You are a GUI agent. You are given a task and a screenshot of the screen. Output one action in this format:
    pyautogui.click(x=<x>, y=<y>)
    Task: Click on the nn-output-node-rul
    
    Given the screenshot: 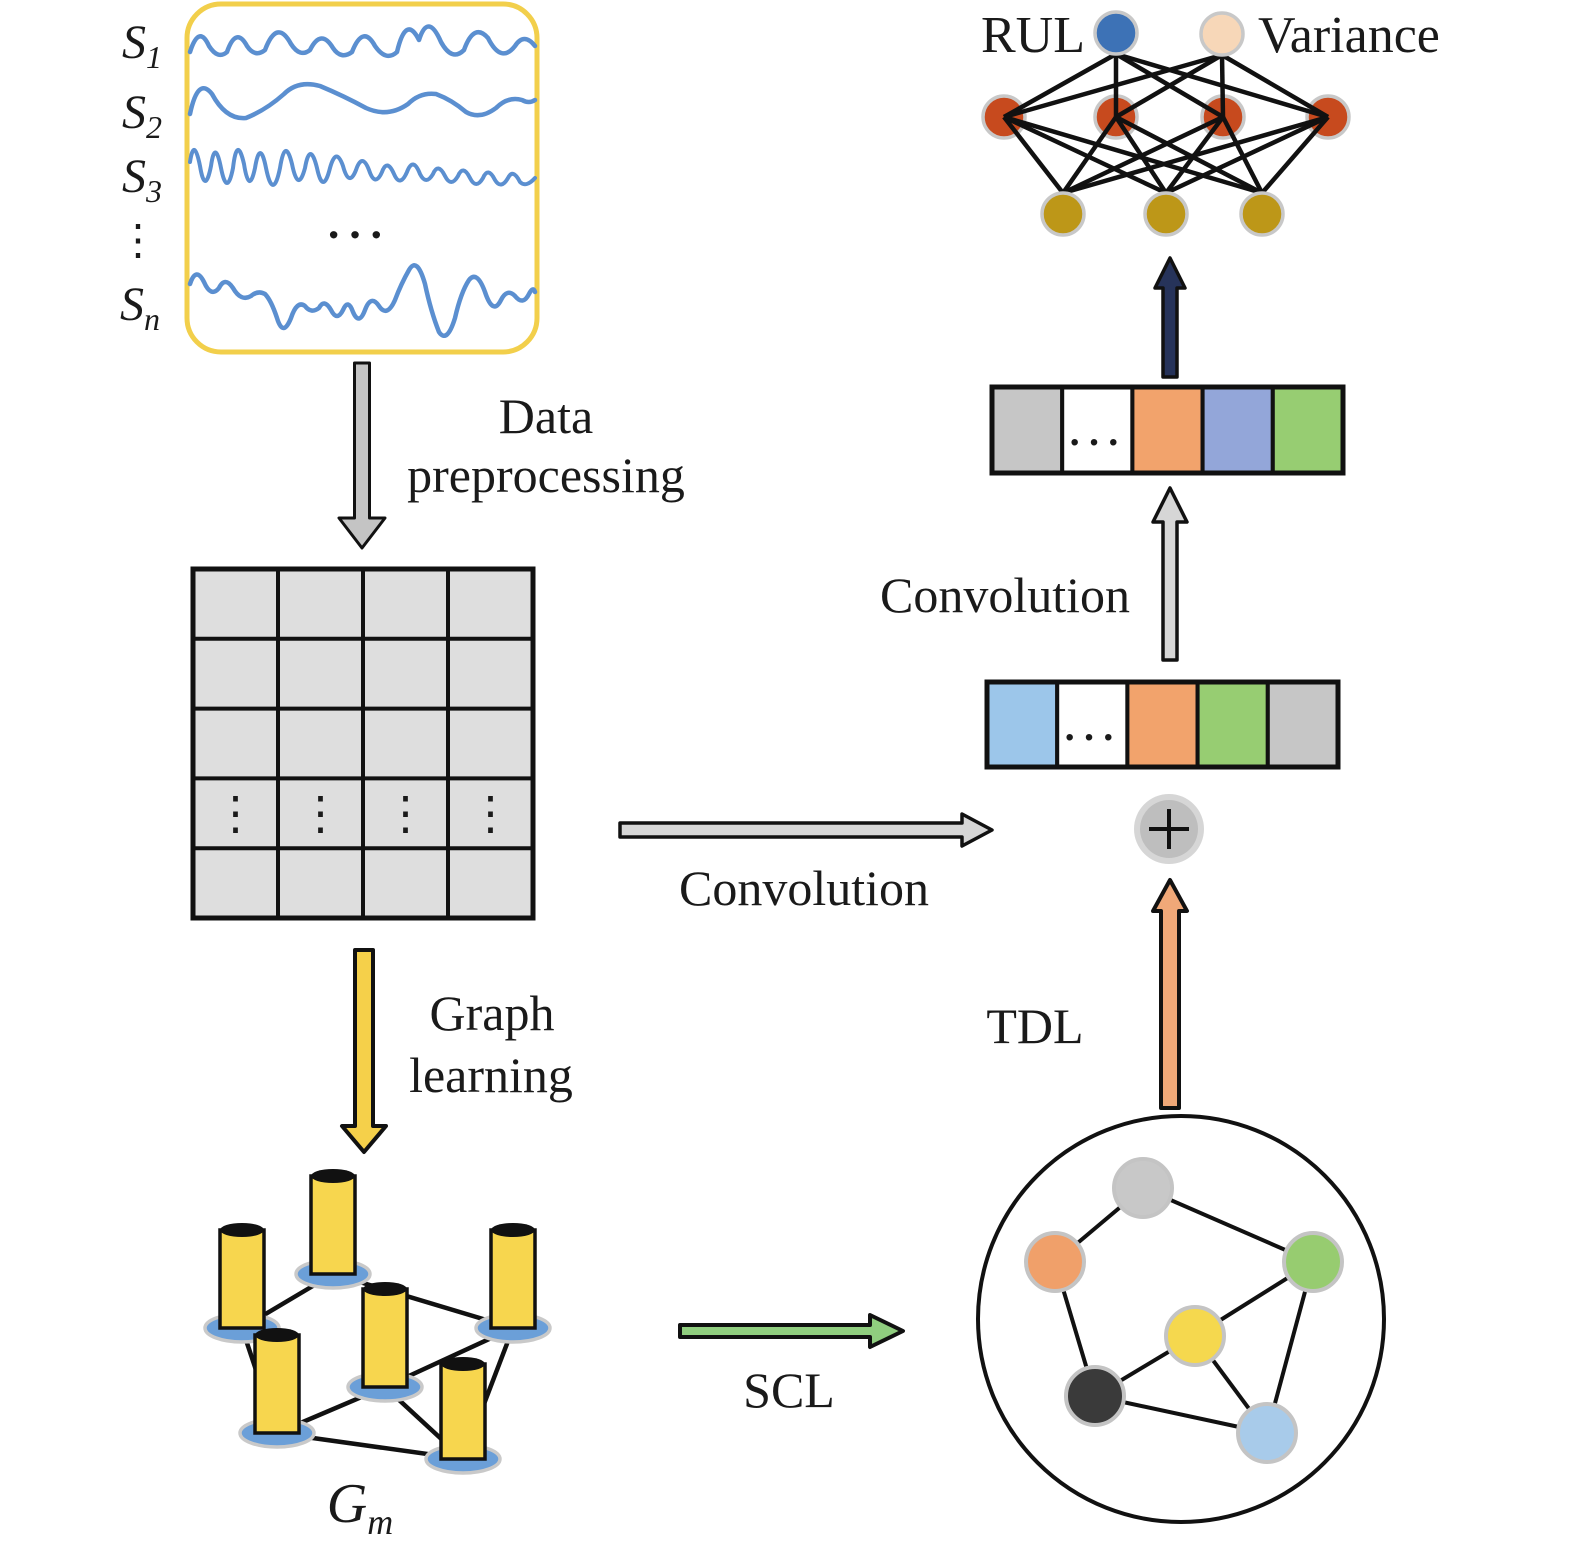 What is the action you would take?
    pyautogui.click(x=1116, y=33)
    